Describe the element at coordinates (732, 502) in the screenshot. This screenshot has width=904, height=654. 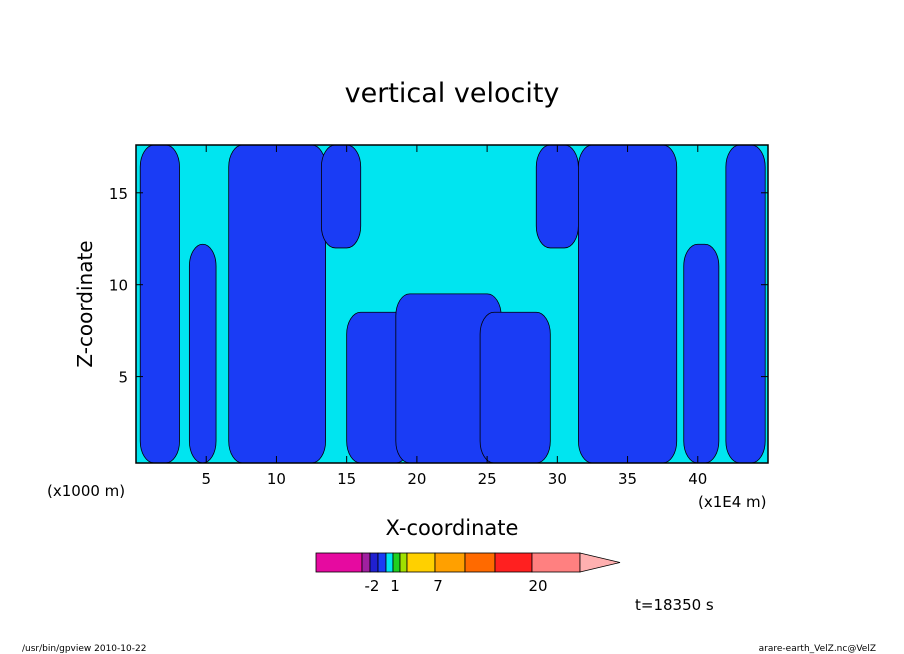
I see `x-unit-right-label: (x1E4 m)` at that location.